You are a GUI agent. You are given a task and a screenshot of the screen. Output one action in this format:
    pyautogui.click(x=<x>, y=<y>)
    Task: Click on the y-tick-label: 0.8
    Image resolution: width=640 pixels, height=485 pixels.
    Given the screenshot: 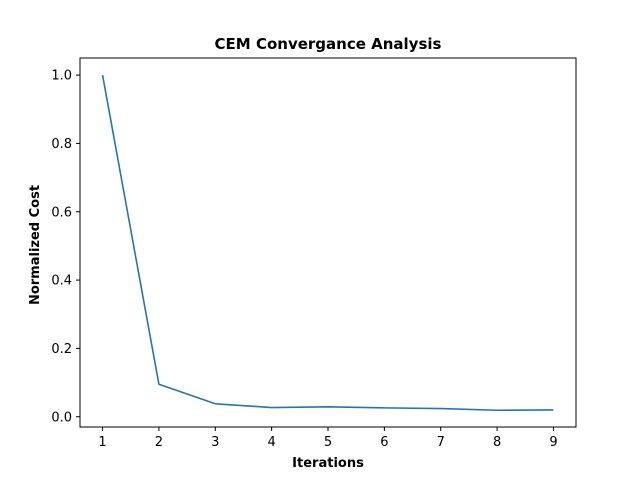 What is the action you would take?
    pyautogui.click(x=61, y=144)
    